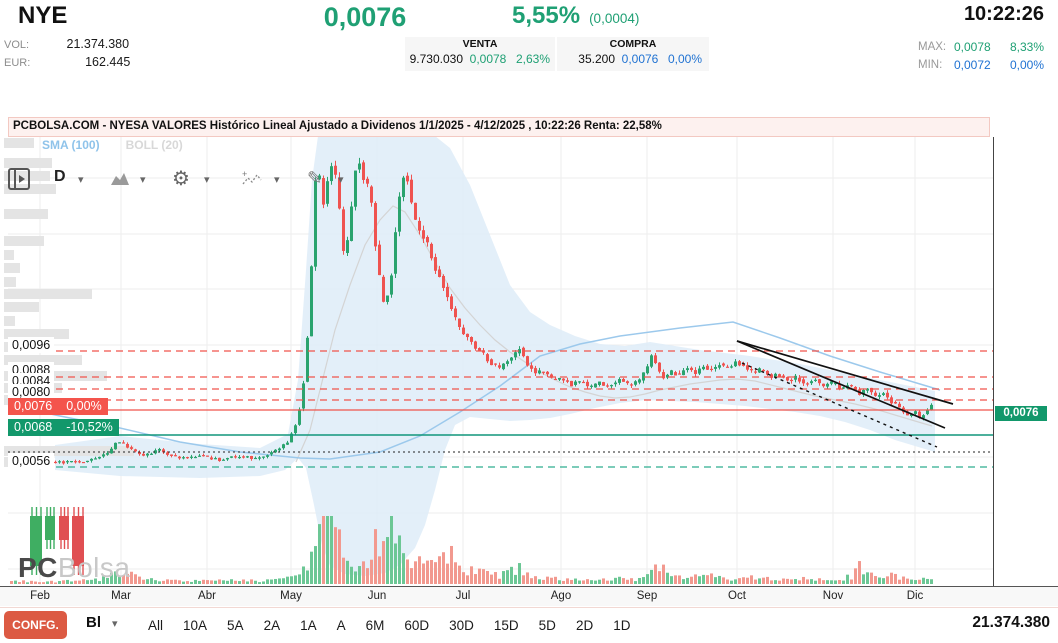 This screenshot has height=643, width=1058. Describe the element at coordinates (488, 59) in the screenshot. I see `ask-price: 0,0078` at that location.